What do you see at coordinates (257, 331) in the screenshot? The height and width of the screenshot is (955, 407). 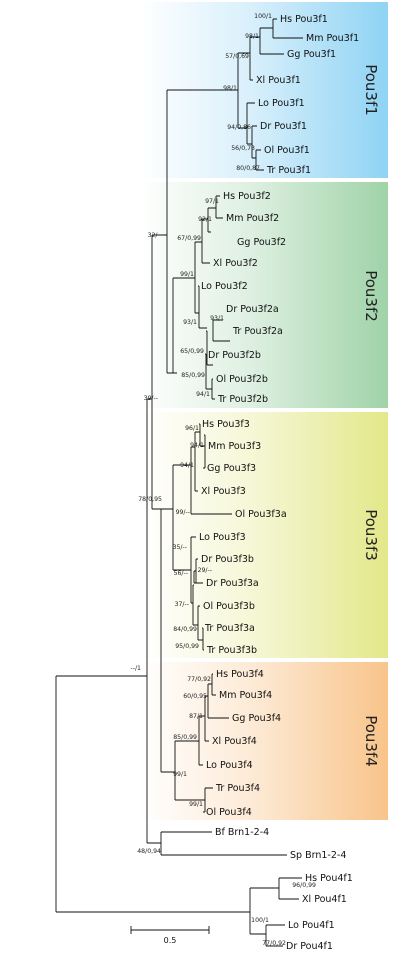 I see `leaf-label: Tr Pou3f2a` at bounding box center [257, 331].